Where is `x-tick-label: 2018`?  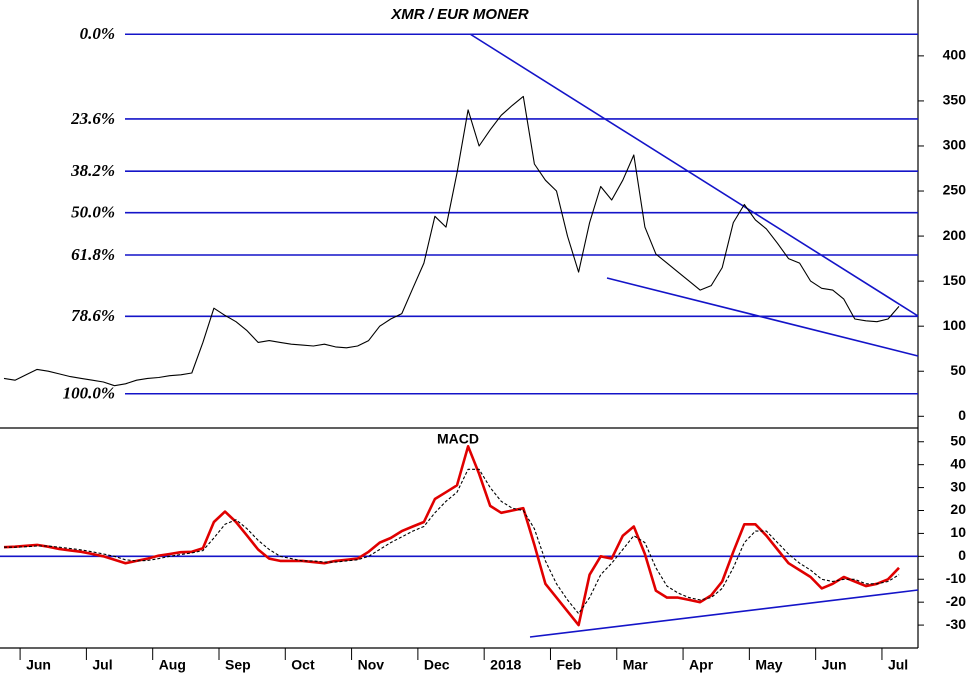 x-tick-label: 2018 is located at coordinates (505, 665).